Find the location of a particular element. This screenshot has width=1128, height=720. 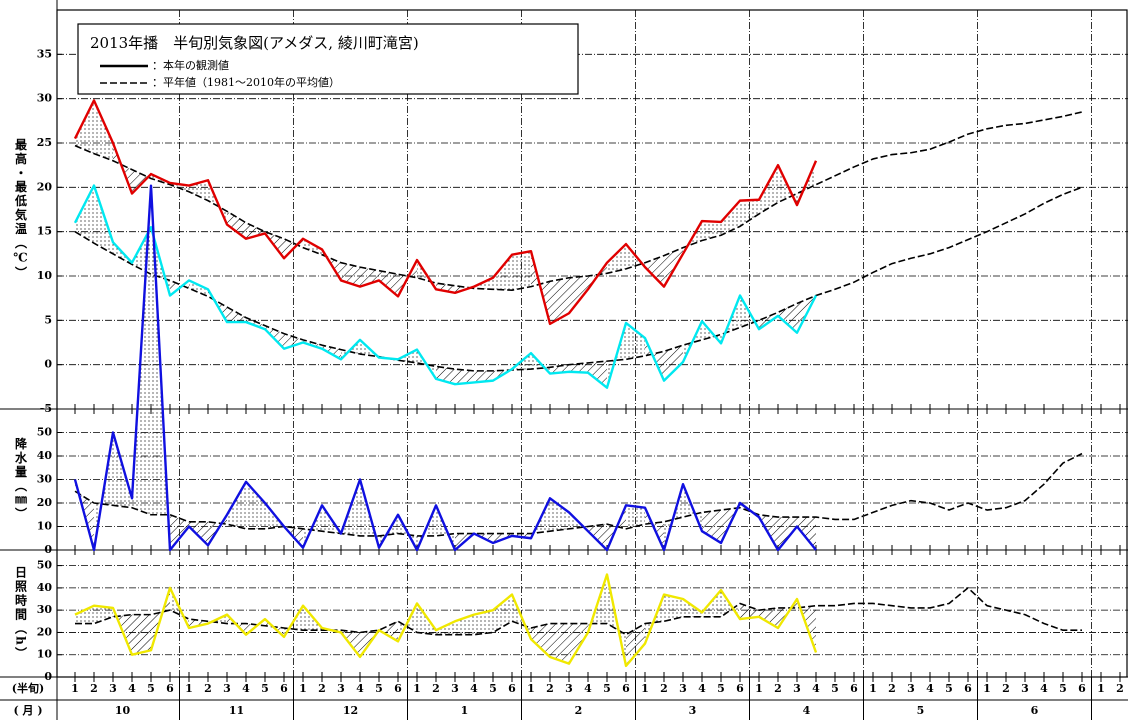

legend-box is located at coordinates (328, 59).